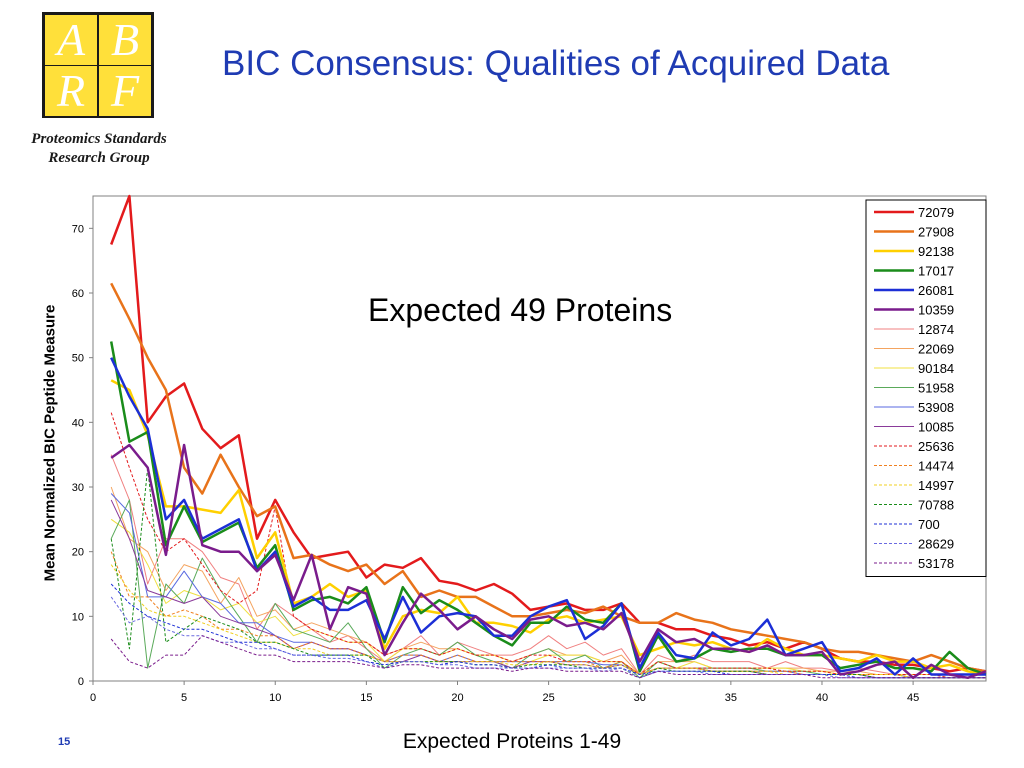 Image resolution: width=1024 pixels, height=768 pixels. Describe the element at coordinates (936, 368) in the screenshot. I see `legend-label-90184: 90184` at that location.